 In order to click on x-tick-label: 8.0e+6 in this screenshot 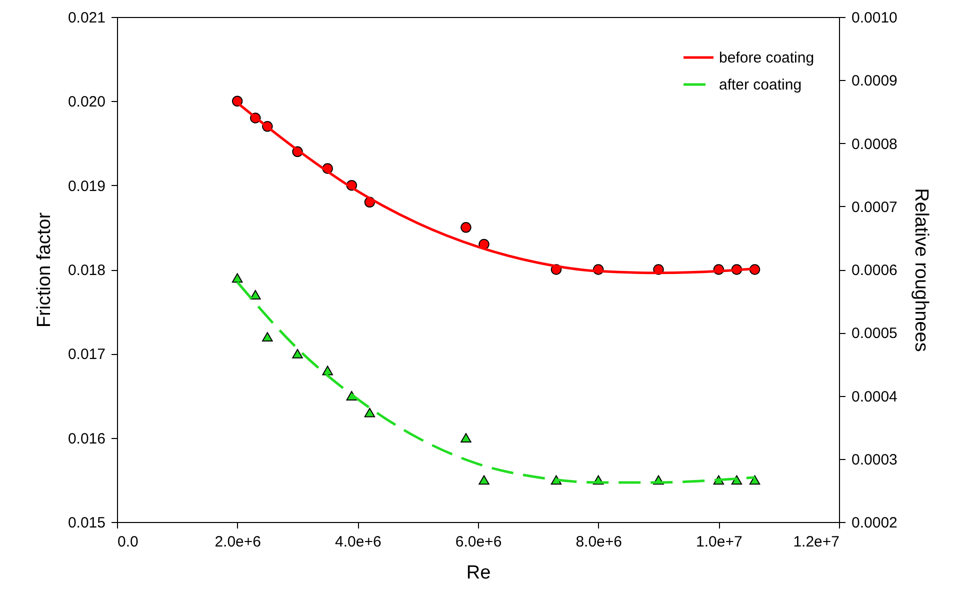, I will do `click(599, 542)`.